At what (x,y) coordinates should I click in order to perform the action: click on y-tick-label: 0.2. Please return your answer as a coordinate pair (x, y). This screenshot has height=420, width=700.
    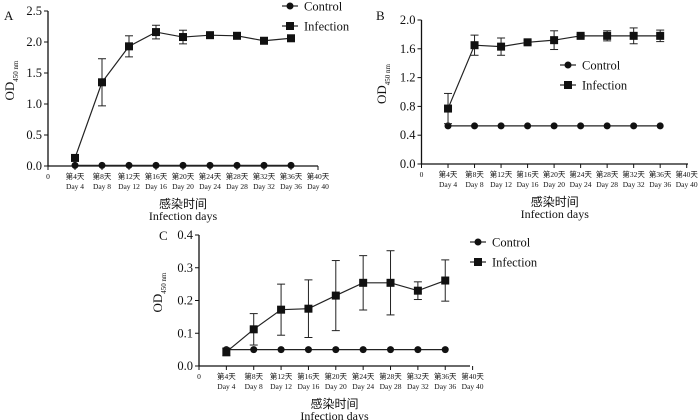
    Looking at the image, I should click on (185, 301).